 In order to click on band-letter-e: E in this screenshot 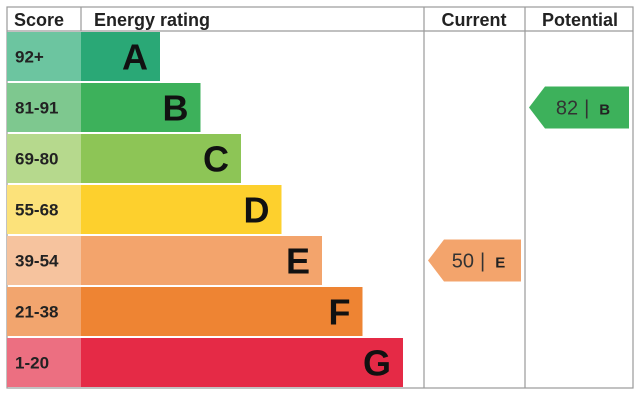, I will do `click(298, 261)`.